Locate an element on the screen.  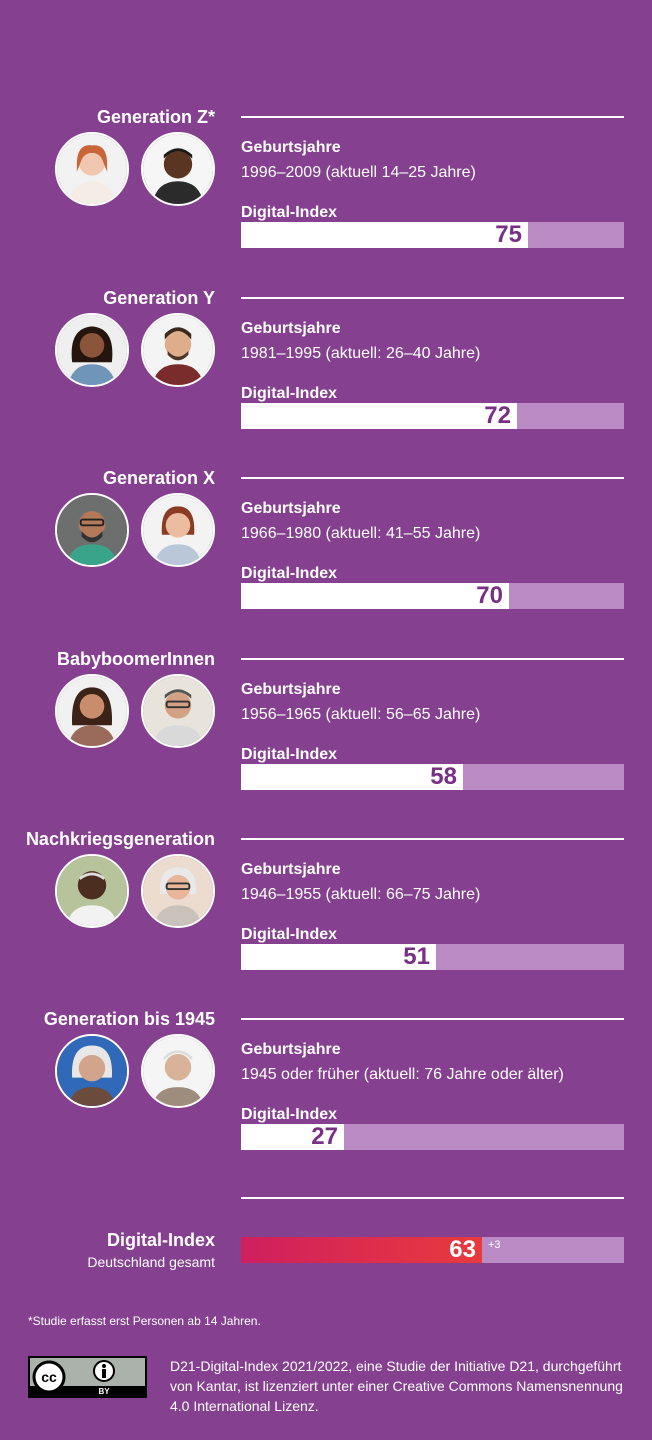
total-title: Digital-Index is located at coordinates (160, 1240).